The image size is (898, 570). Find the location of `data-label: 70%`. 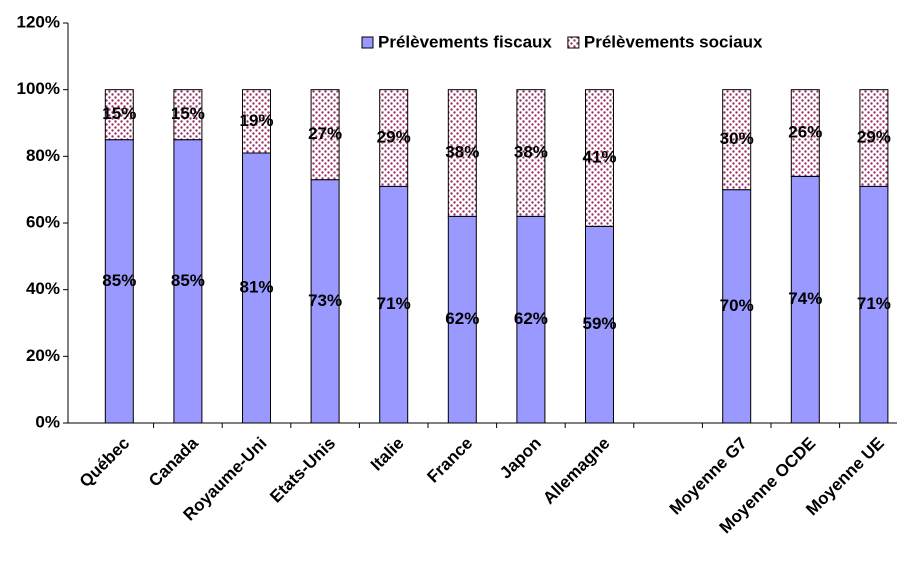

data-label: 70% is located at coordinates (737, 305).